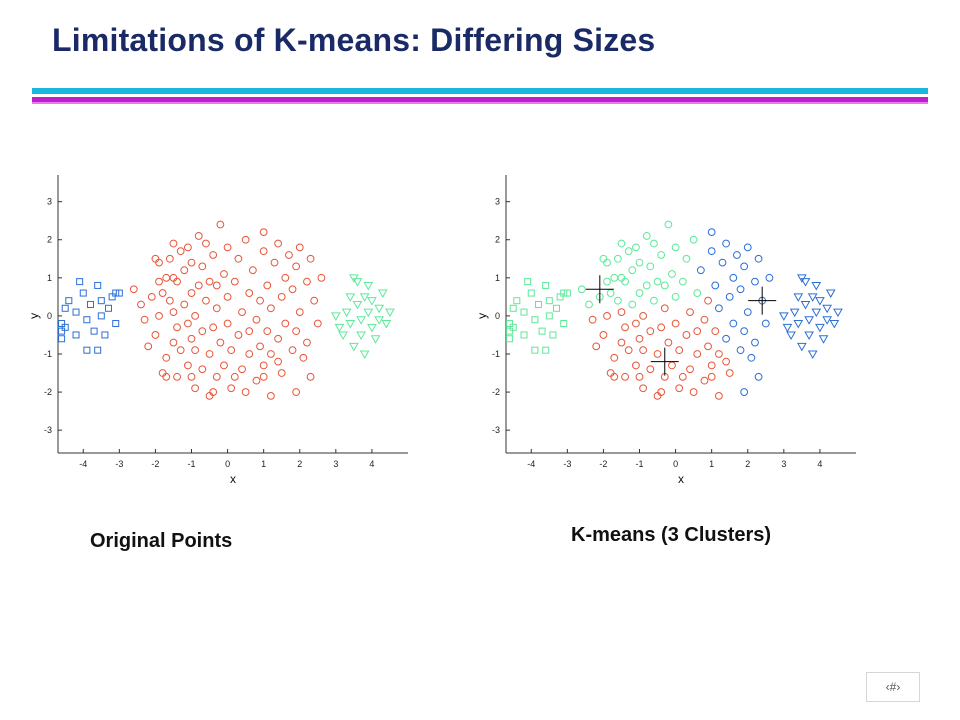 This screenshot has height=720, width=960. I want to click on x-tick-label: -2, so click(603, 464).